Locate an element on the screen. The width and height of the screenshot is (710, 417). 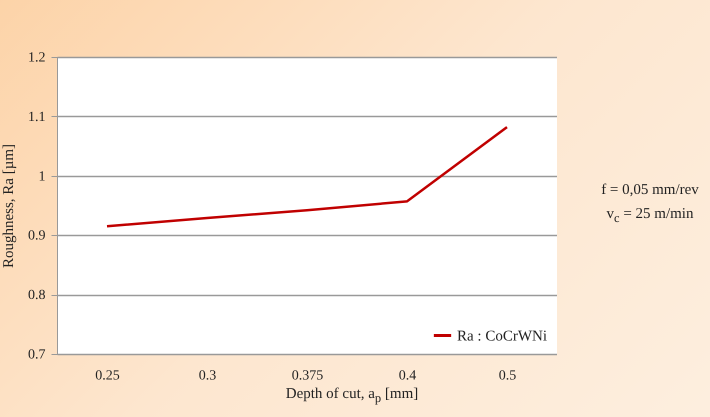
legend-label: Ra : CoCrWNi is located at coordinates (502, 336).